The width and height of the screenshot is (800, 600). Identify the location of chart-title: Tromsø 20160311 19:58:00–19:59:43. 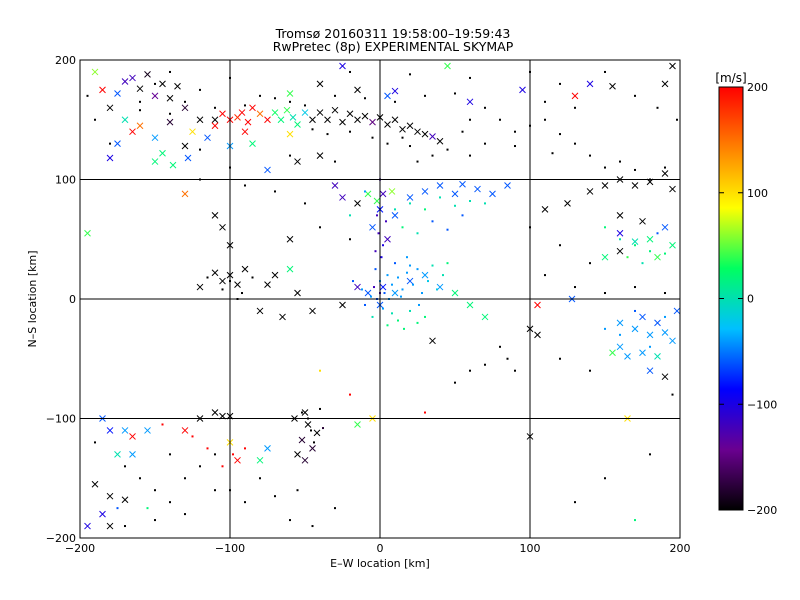
(393, 33).